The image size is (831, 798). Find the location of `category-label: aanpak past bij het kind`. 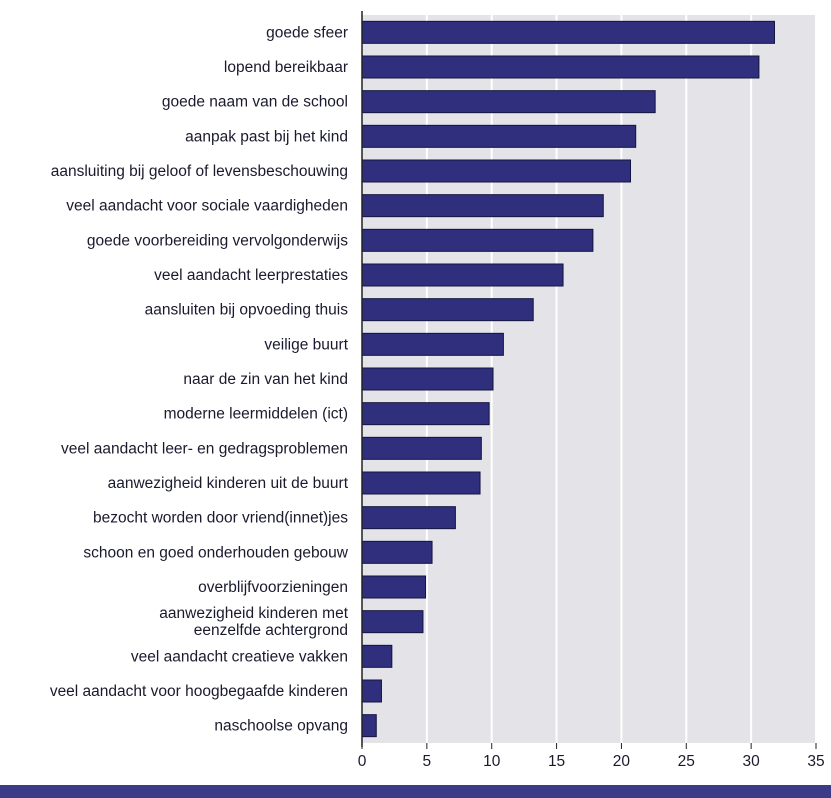

category-label: aanpak past bij het kind is located at coordinates (266, 136).